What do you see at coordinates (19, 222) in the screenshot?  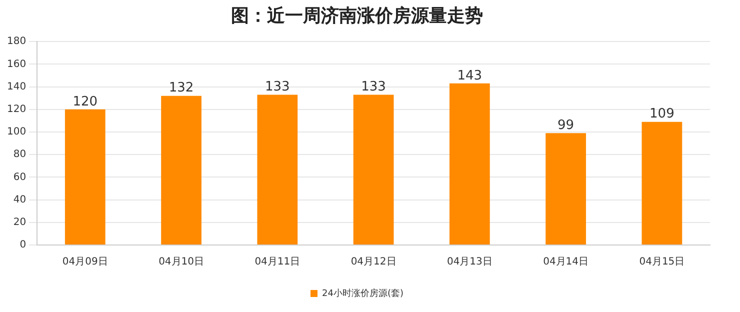 I see `y-tick-label: 20` at bounding box center [19, 222].